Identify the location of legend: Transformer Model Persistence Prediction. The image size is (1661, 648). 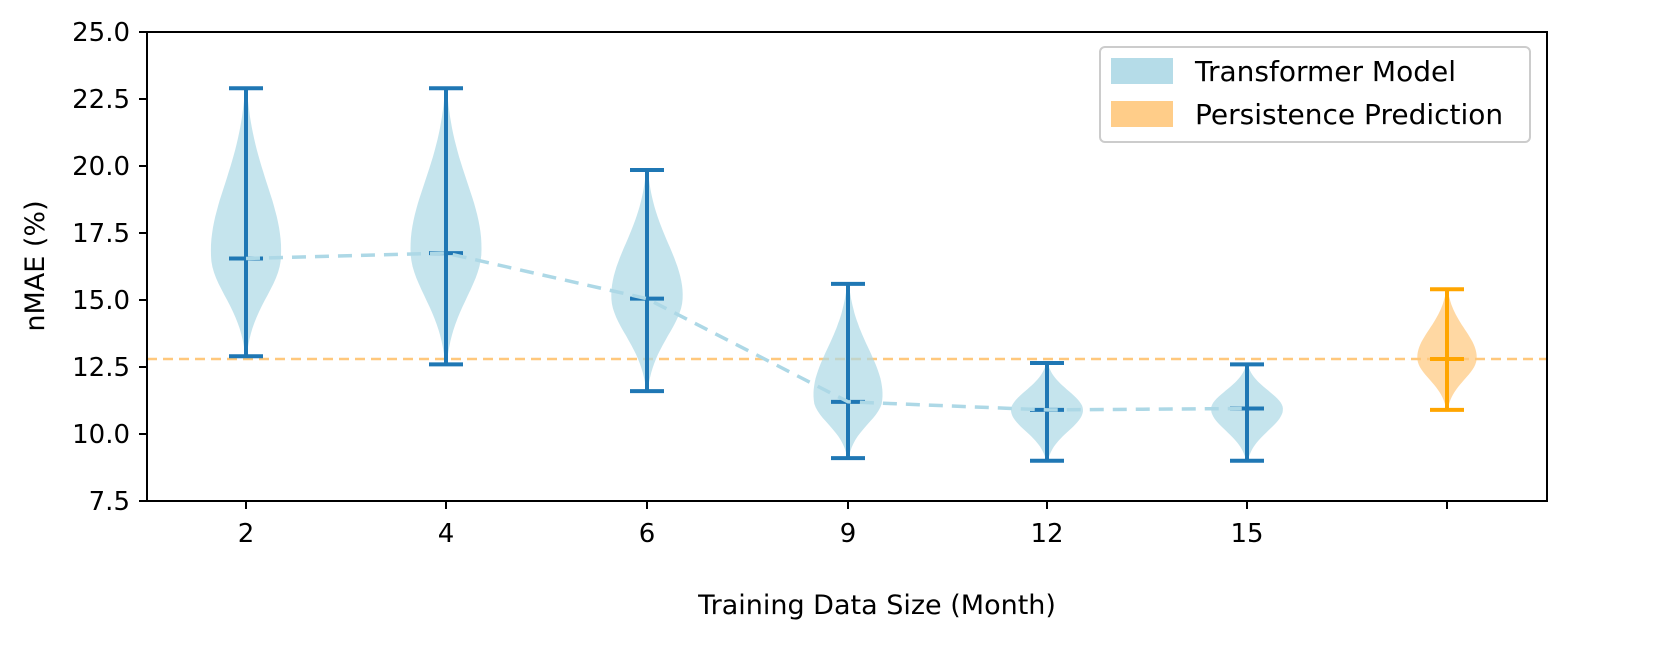
(1315, 94).